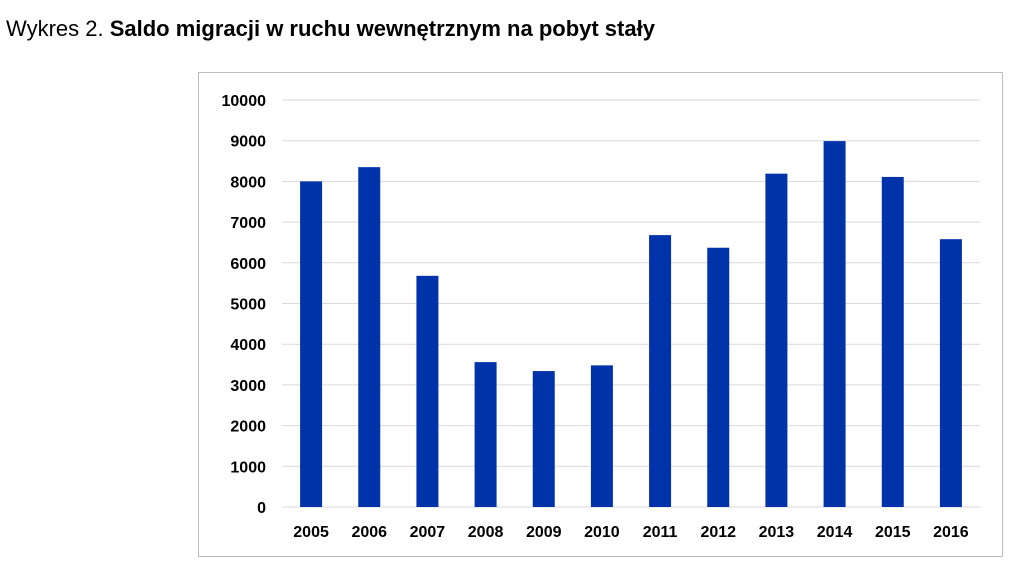 This screenshot has width=1024, height=566. Describe the element at coordinates (248, 264) in the screenshot. I see `y-tick-label: 6000` at that location.